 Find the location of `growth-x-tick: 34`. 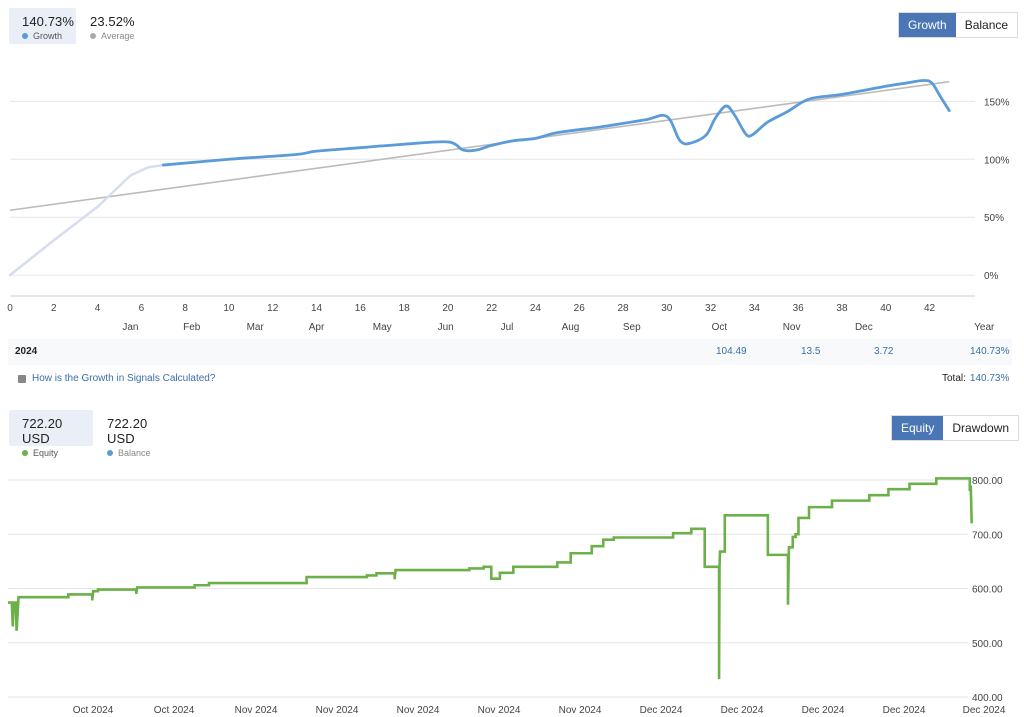

growth-x-tick: 34 is located at coordinates (755, 308).